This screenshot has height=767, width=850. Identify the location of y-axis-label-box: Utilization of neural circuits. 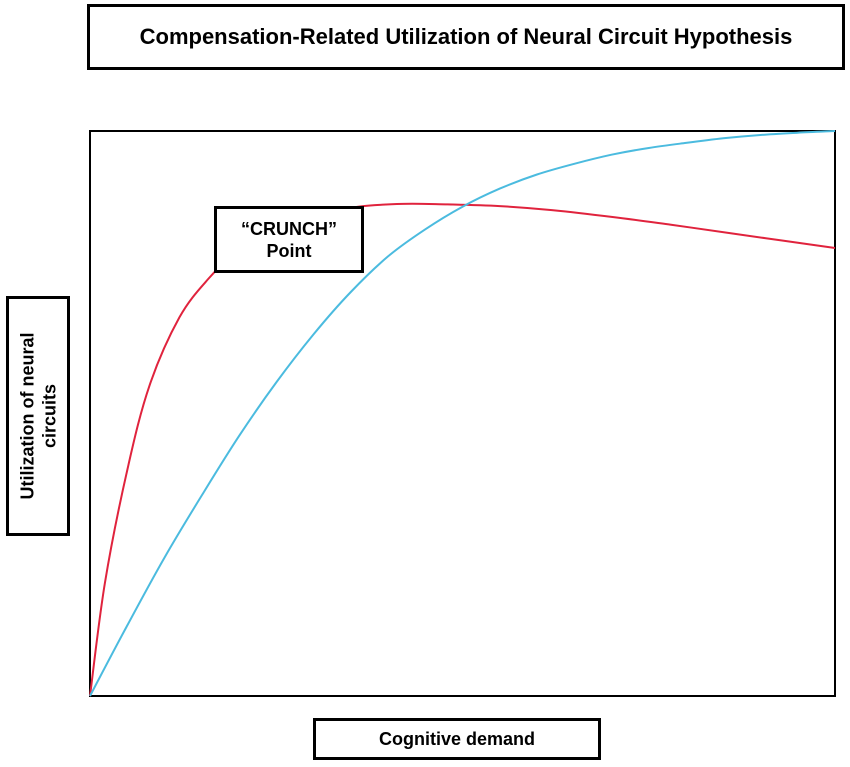
(38, 416).